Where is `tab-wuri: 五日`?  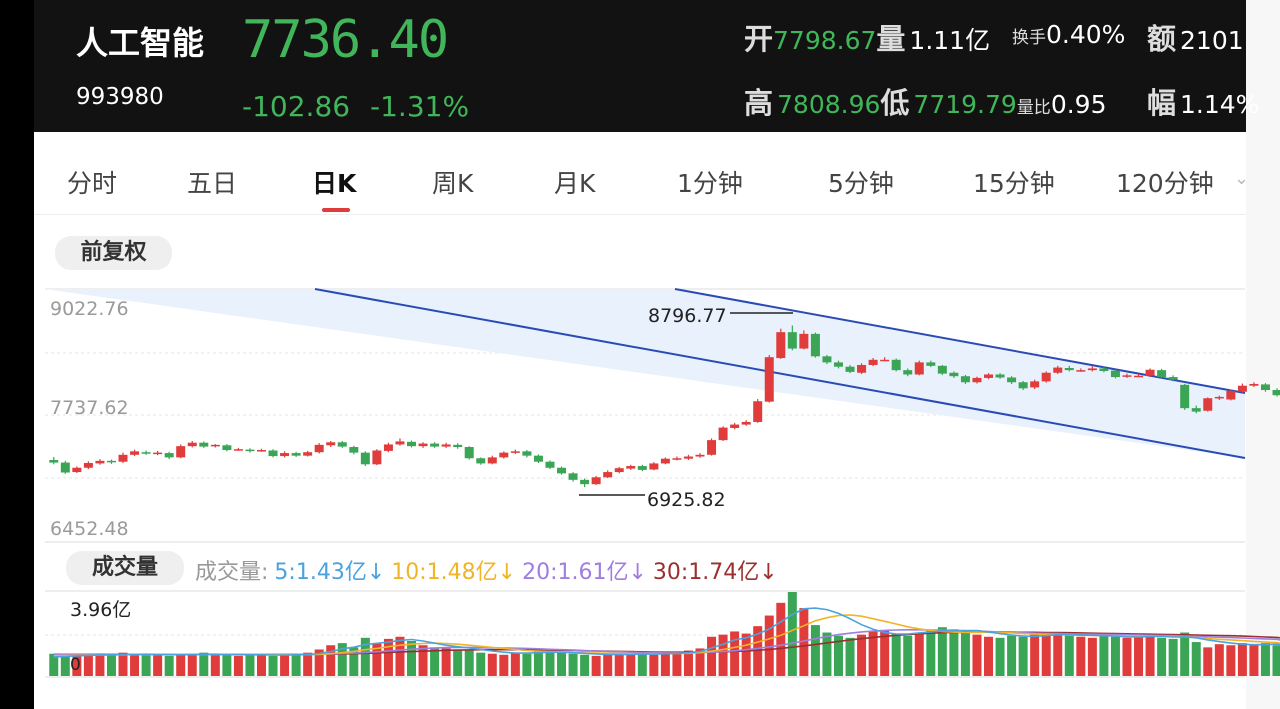 tab-wuri: 五日 is located at coordinates (212, 183).